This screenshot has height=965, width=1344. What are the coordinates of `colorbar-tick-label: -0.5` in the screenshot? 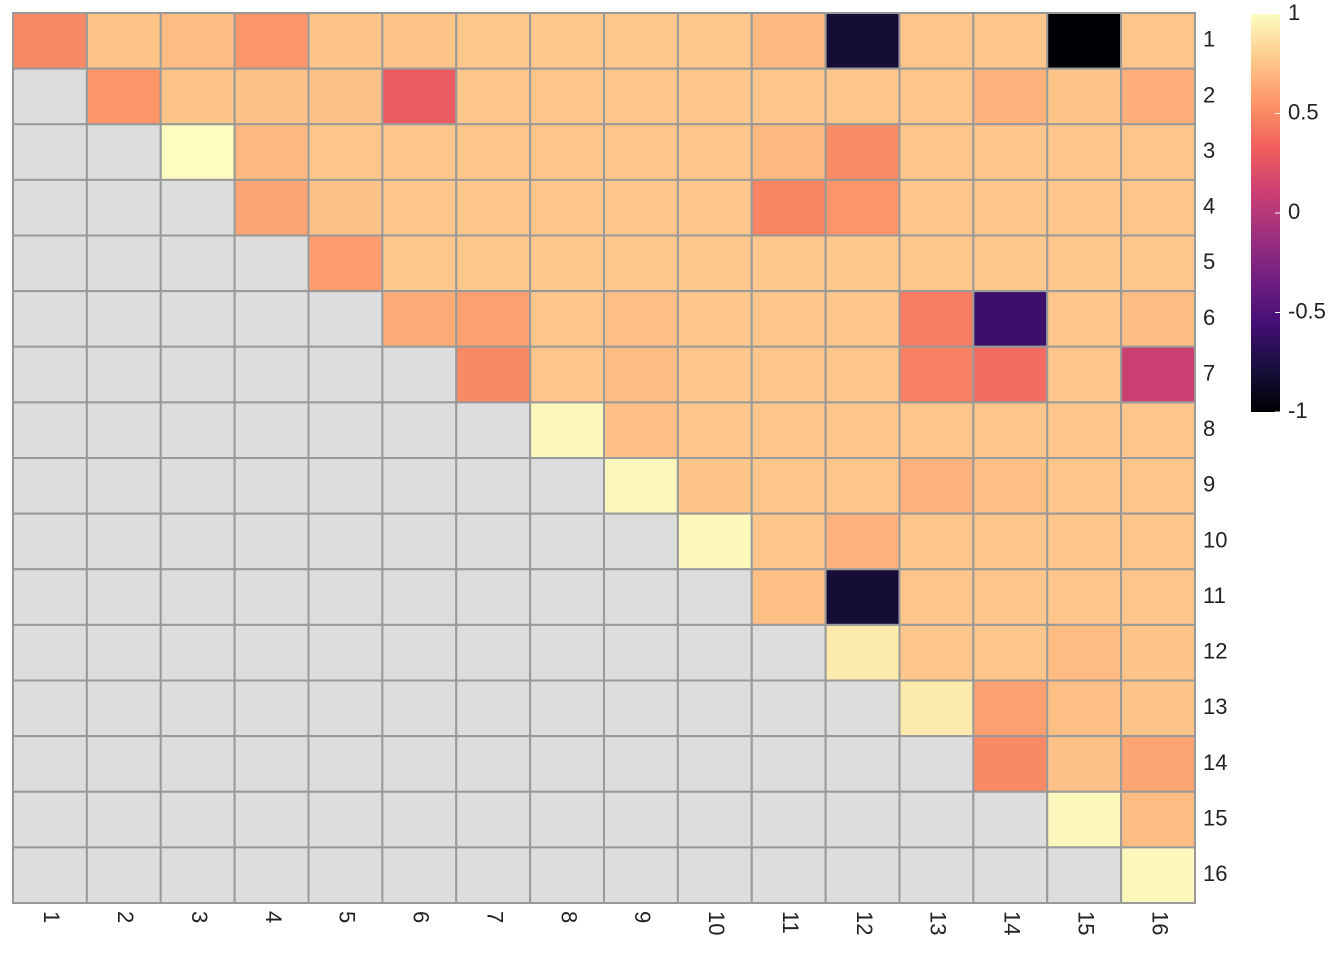 It's located at (1307, 310).